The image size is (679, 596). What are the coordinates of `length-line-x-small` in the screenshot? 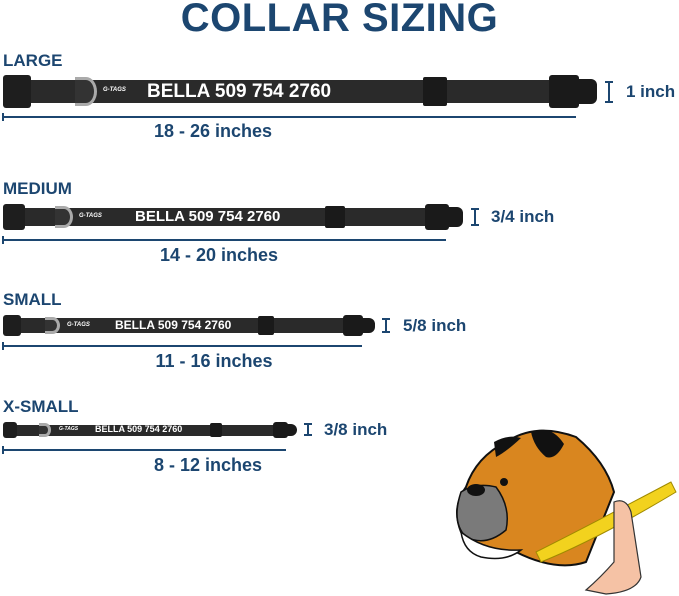 It's located at (144, 450).